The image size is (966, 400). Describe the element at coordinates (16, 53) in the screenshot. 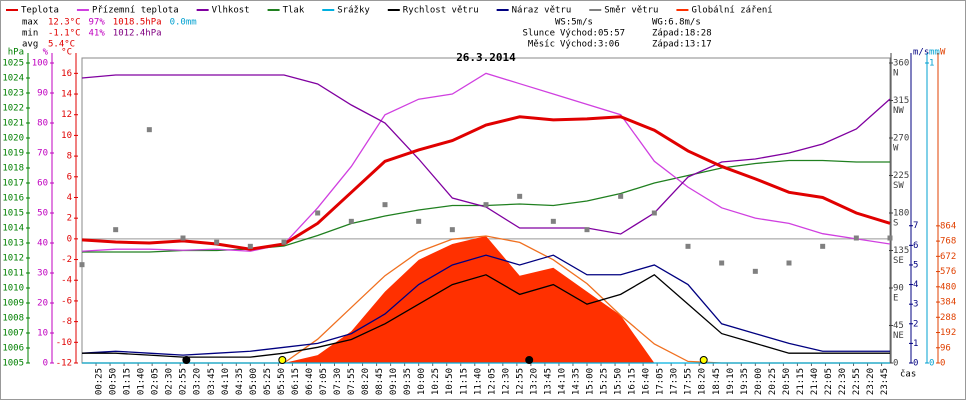

I see `axis-unit: hPa` at that location.